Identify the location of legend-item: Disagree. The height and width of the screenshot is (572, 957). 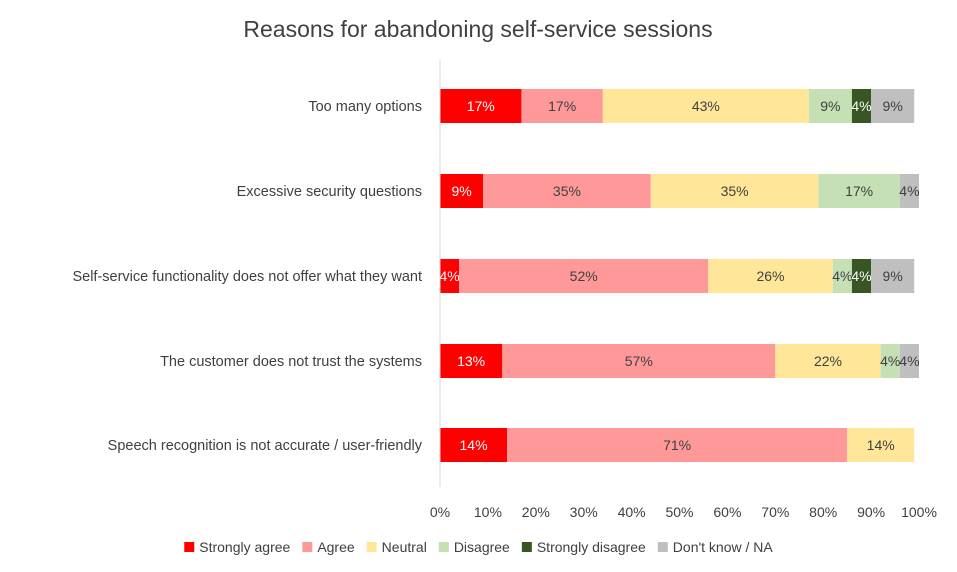
(474, 547).